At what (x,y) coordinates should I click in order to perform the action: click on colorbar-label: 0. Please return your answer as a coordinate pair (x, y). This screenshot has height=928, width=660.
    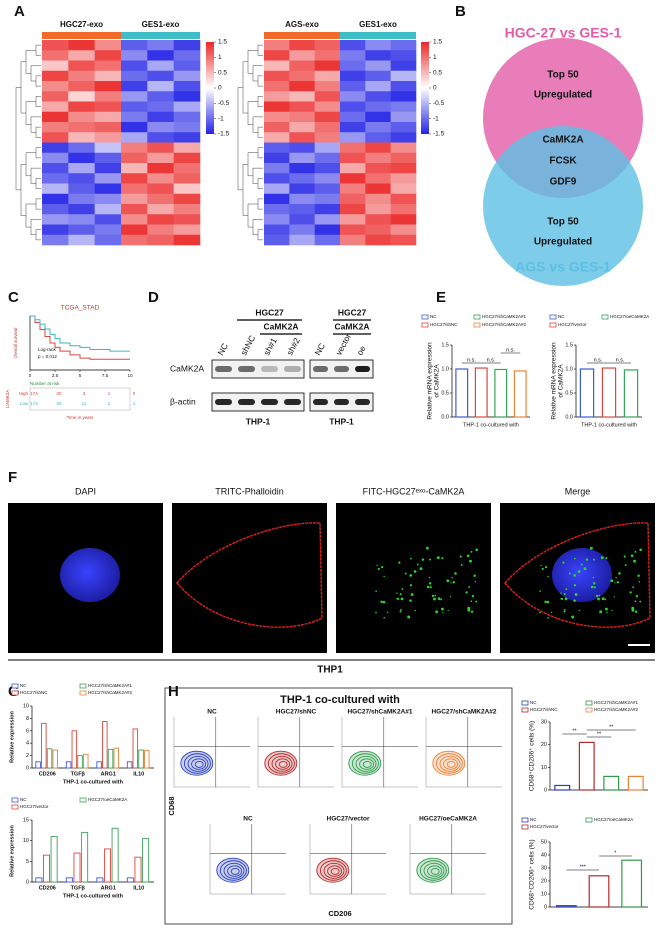
    Looking at the image, I should click on (435, 88).